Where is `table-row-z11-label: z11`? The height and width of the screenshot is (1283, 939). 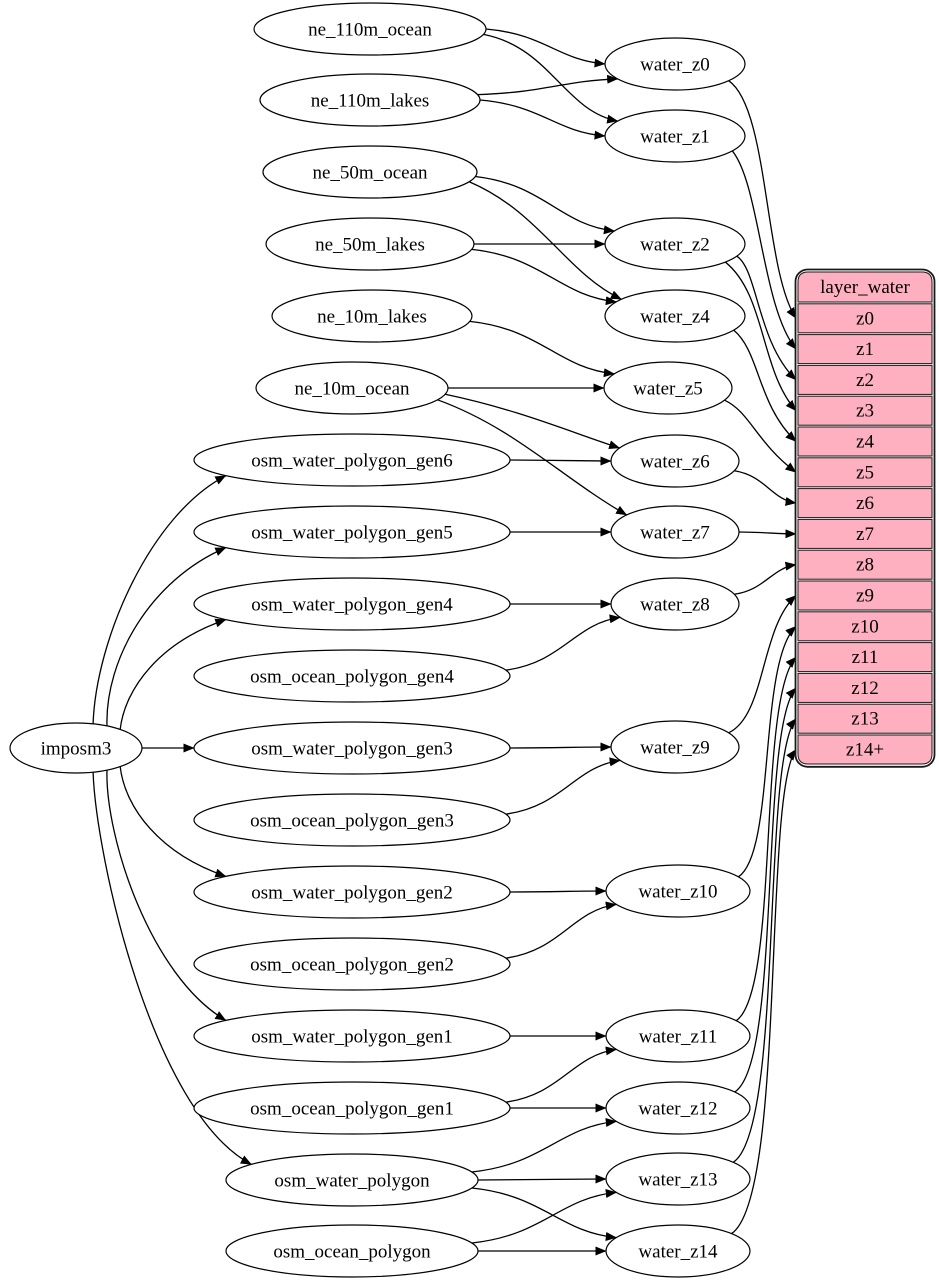 table-row-z11-label: z11 is located at coordinates (865, 657).